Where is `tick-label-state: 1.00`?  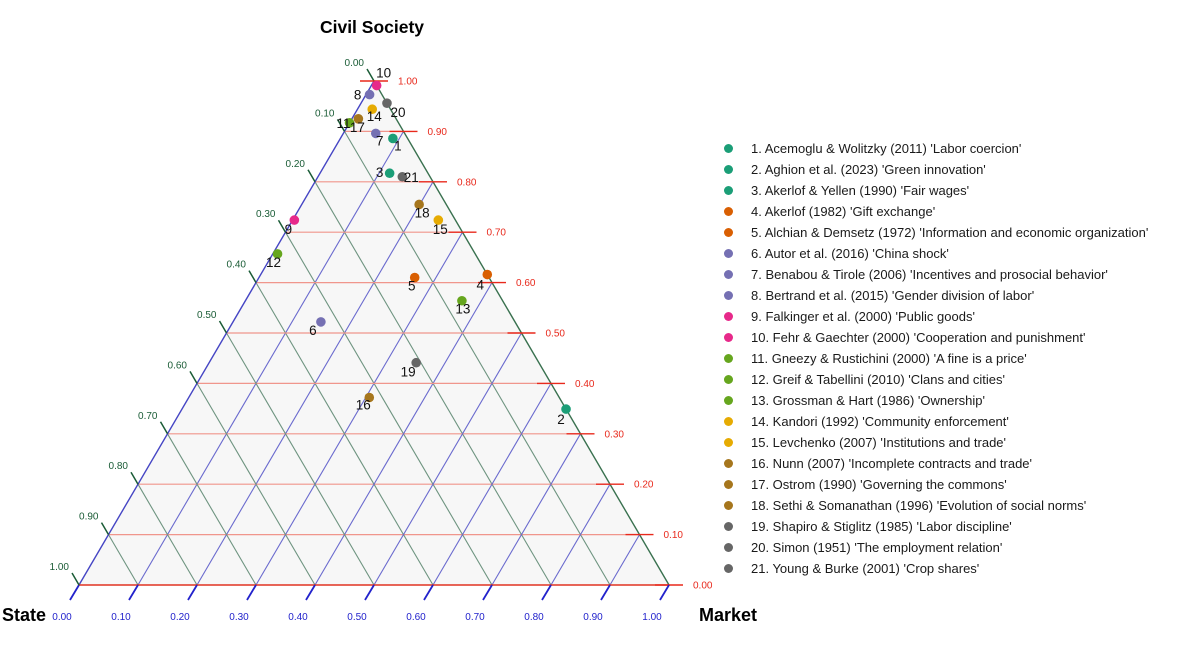
tick-label-state: 1.00 is located at coordinates (60, 567).